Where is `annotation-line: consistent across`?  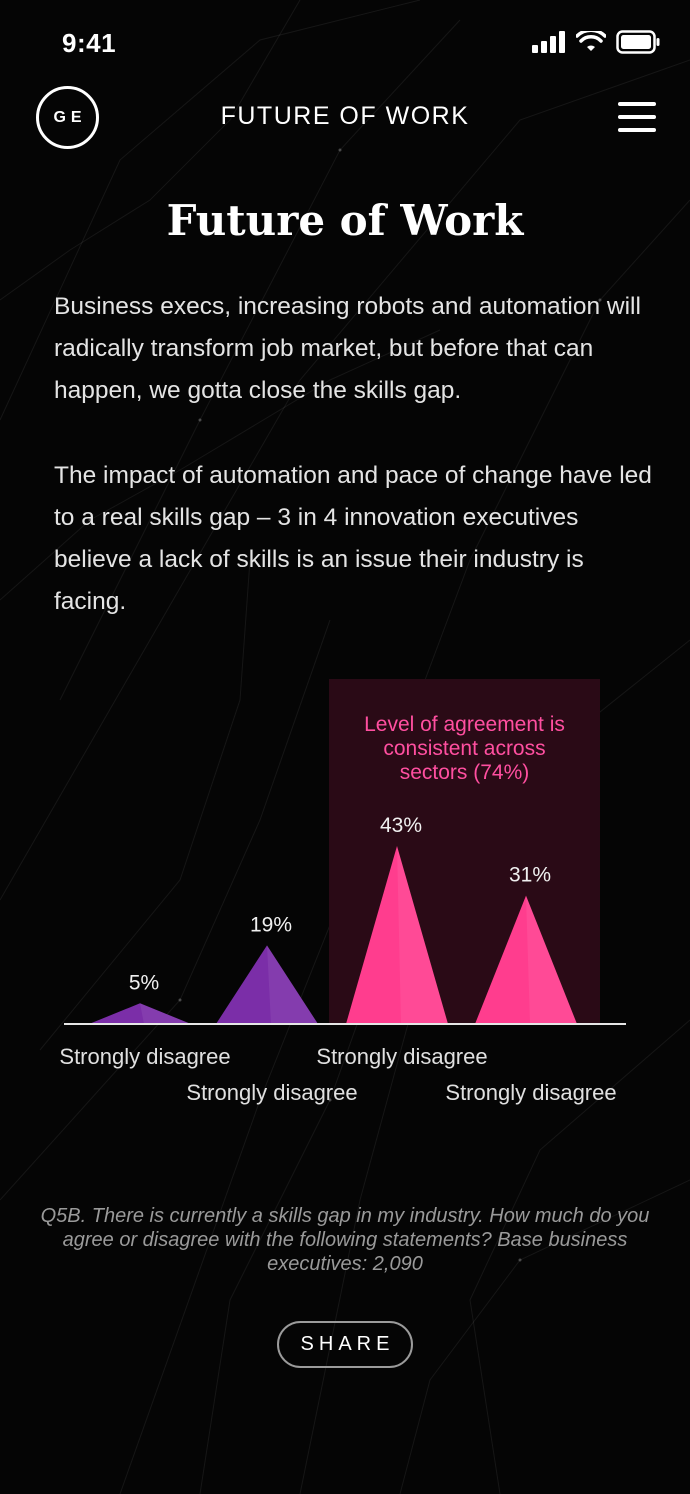
annotation-line: consistent across is located at coordinates (464, 748).